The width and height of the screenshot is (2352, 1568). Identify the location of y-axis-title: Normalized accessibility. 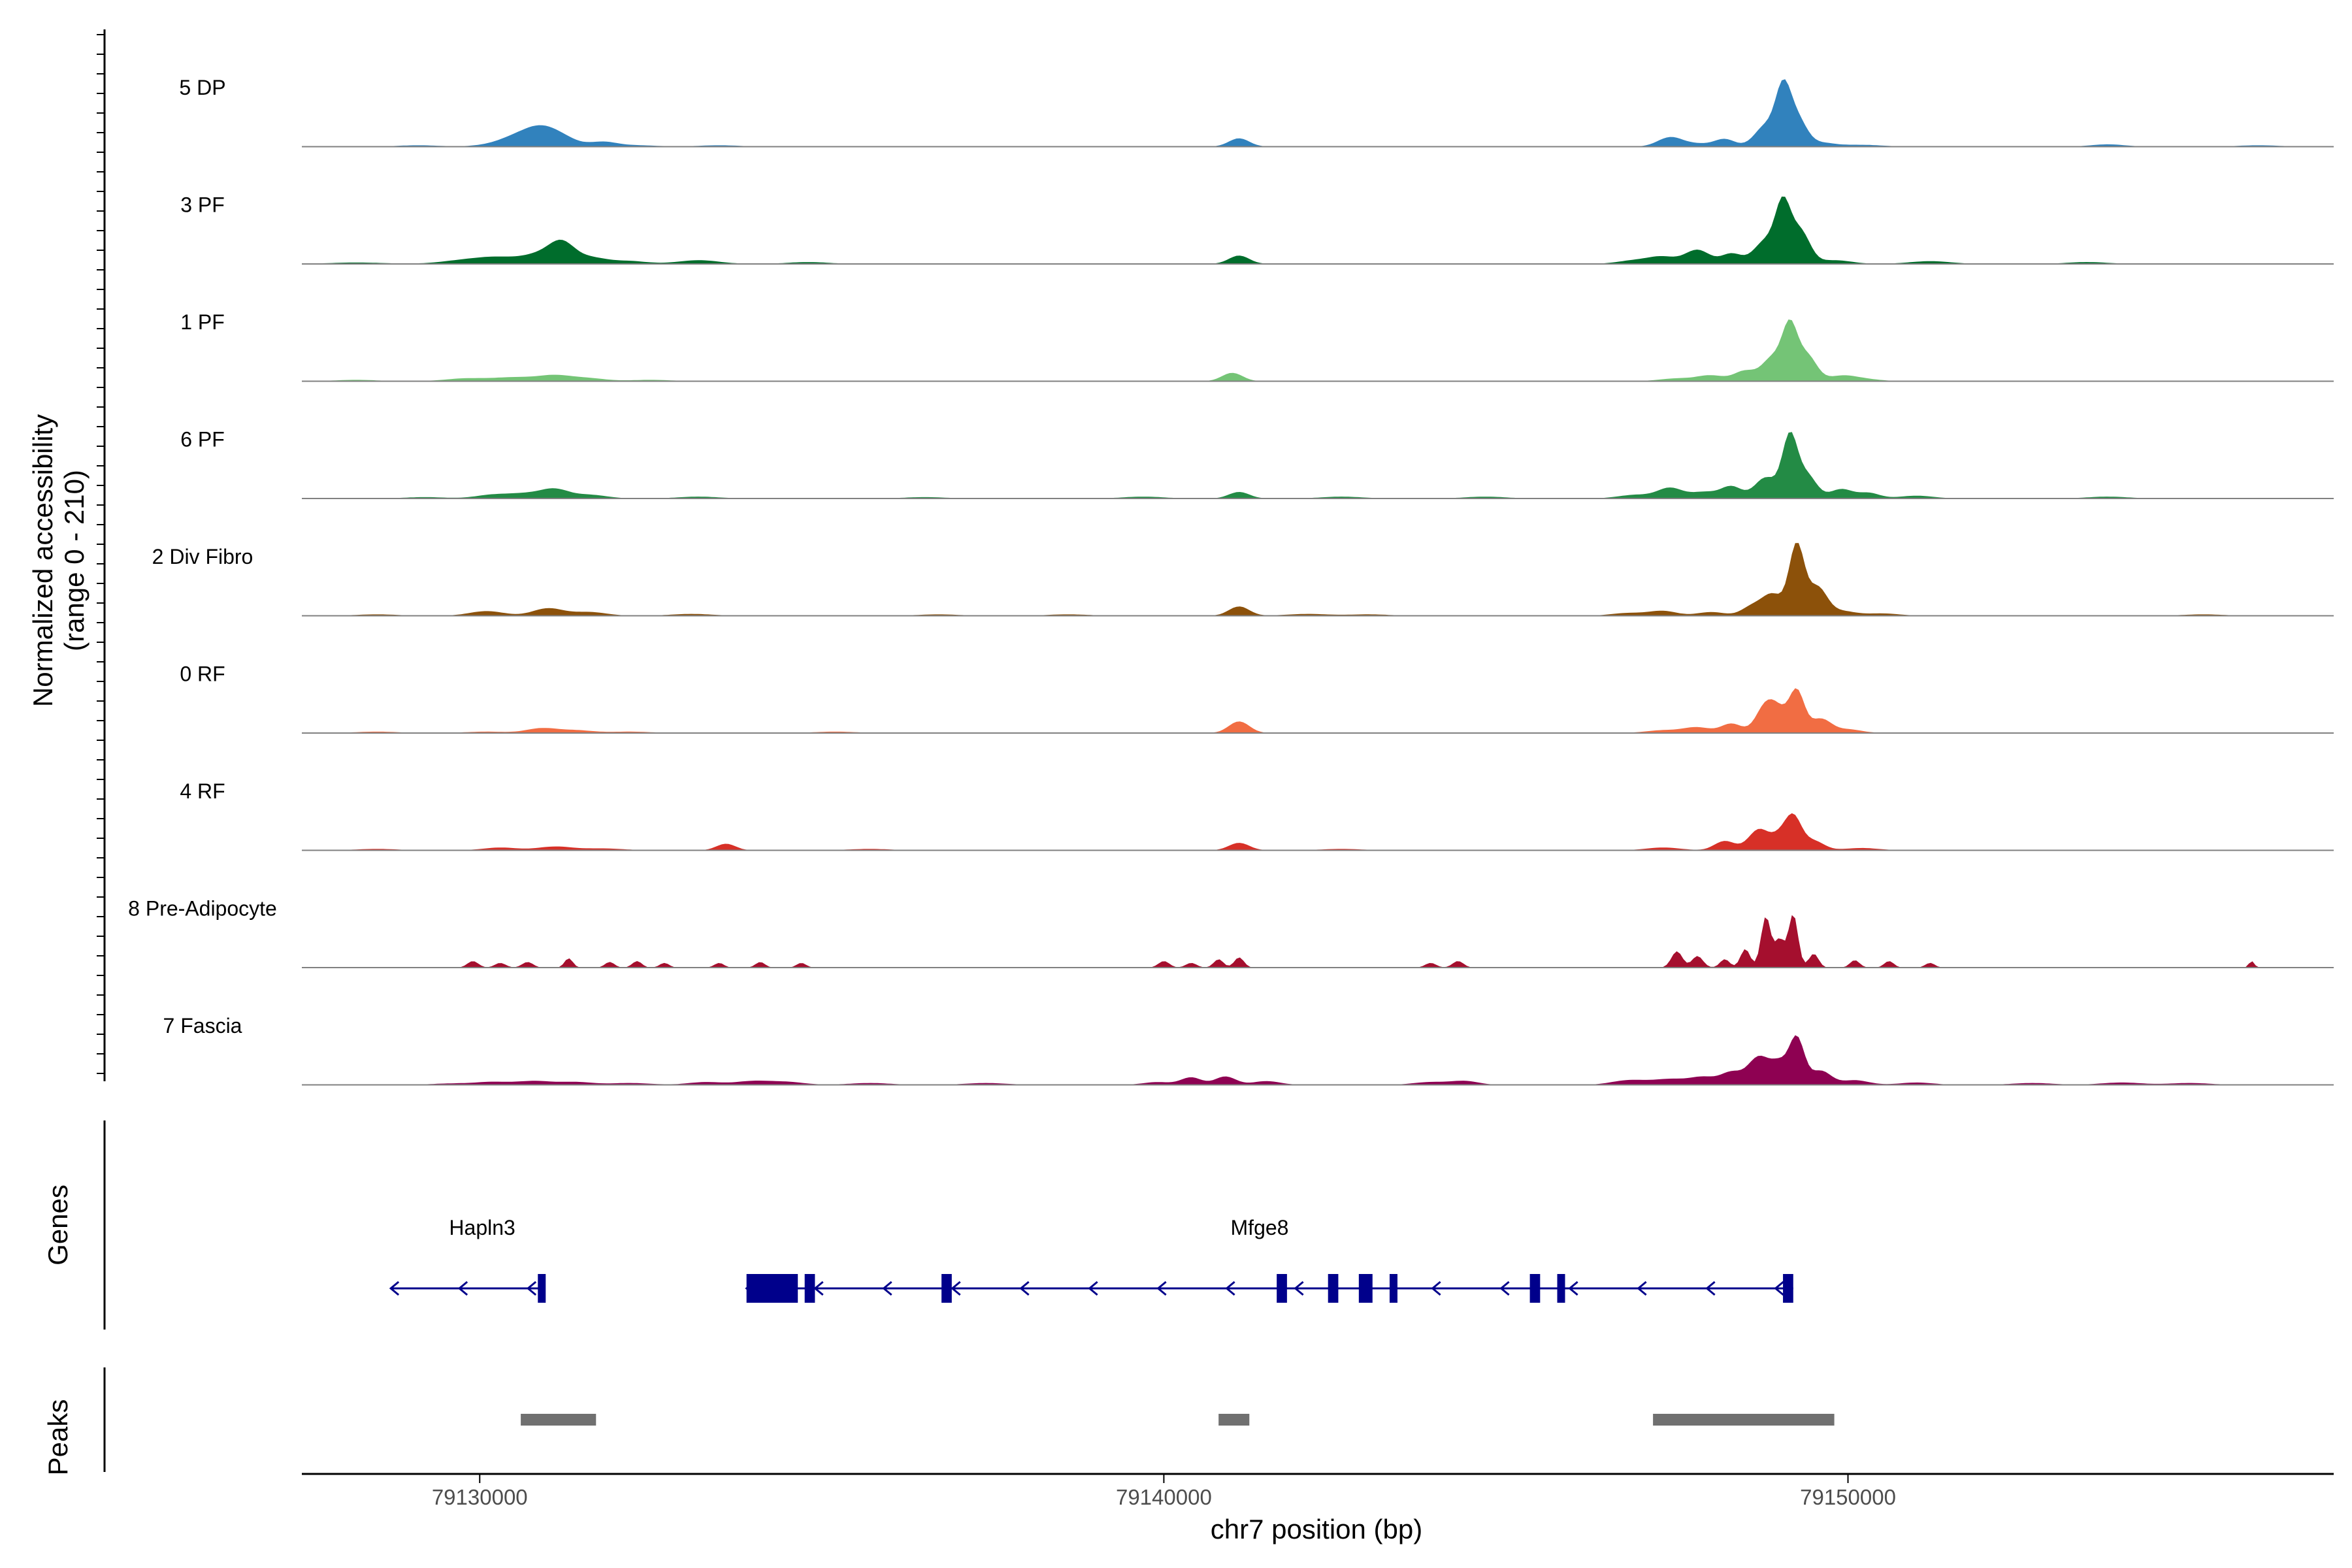
(42, 560).